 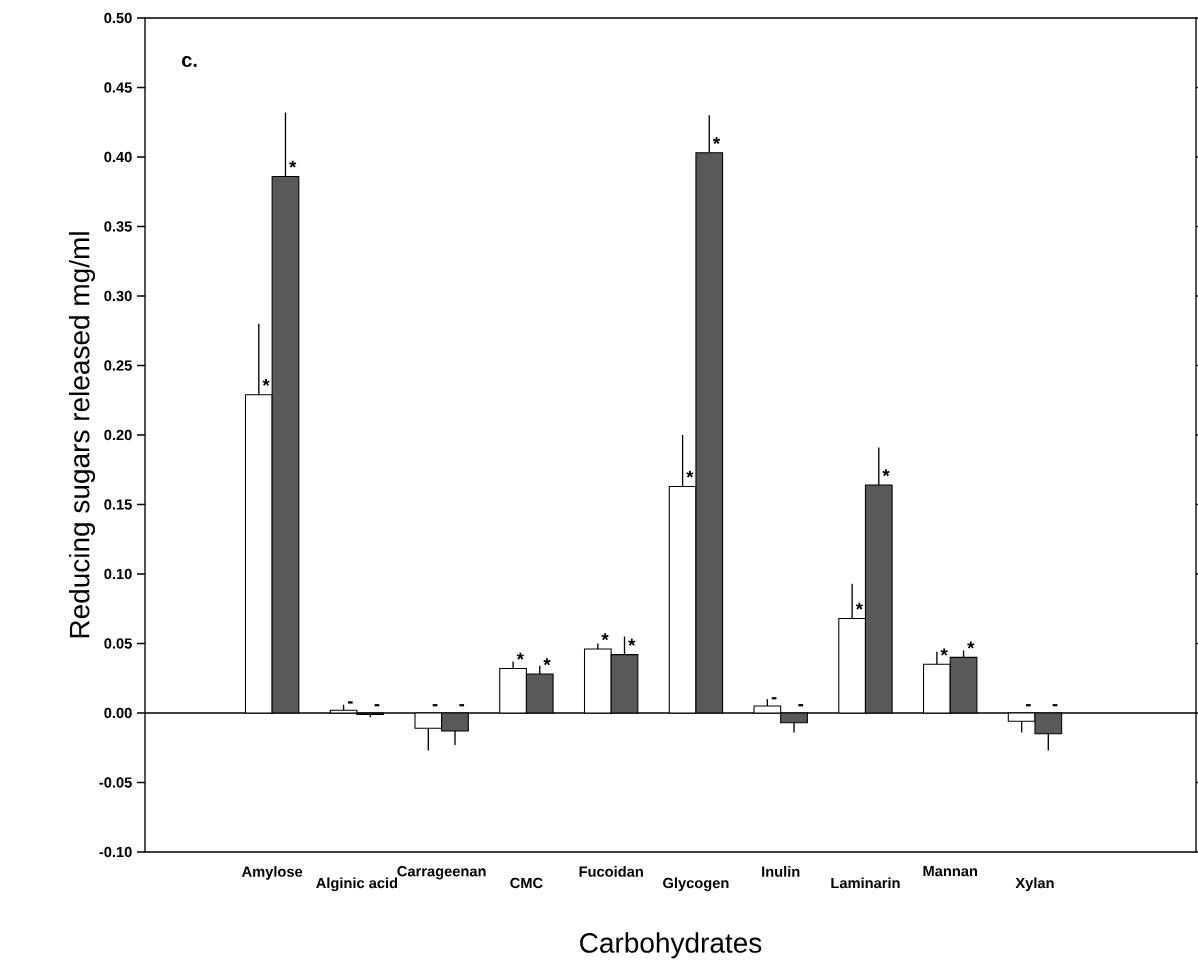 What do you see at coordinates (82, 435) in the screenshot?
I see `y-axis-title: Reducing sugars released mg/ml` at bounding box center [82, 435].